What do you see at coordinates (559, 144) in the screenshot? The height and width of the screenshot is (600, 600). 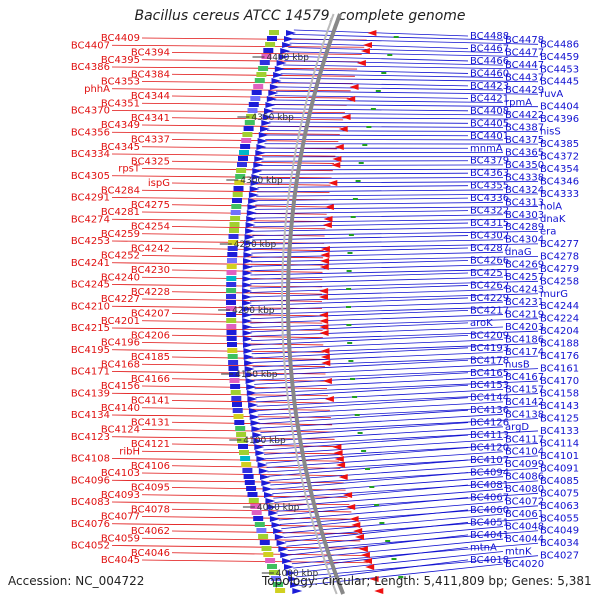 I see `right-gene-label: BC4385` at bounding box center [559, 144].